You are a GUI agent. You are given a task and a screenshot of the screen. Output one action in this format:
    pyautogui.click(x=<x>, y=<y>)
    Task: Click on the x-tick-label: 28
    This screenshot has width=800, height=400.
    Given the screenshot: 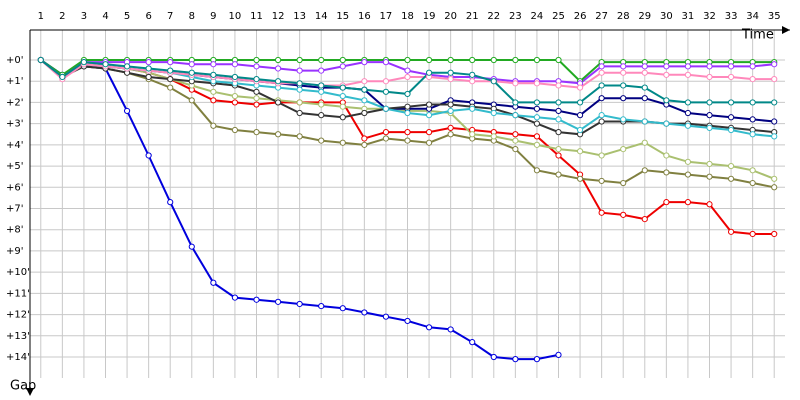 What is the action you would take?
    pyautogui.click(x=623, y=16)
    